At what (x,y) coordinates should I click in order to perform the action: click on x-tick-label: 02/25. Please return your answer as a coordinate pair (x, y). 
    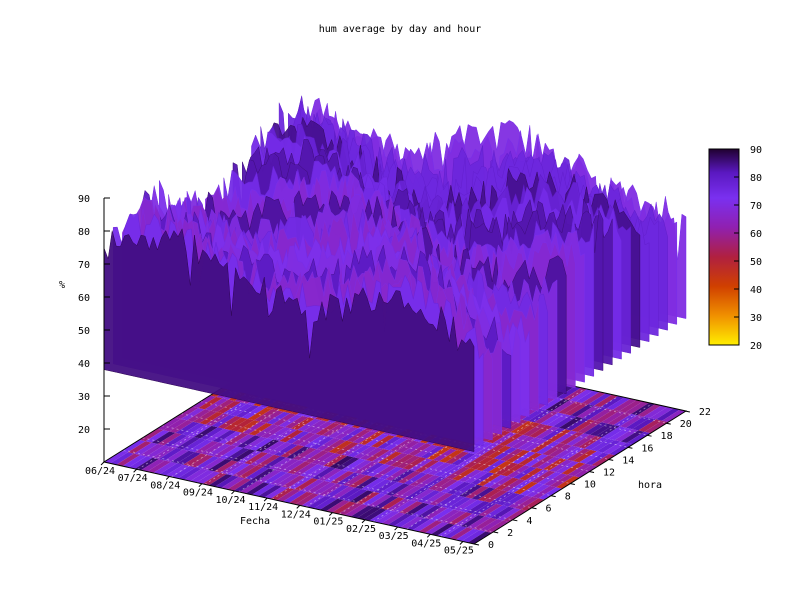
    Looking at the image, I should click on (361, 529).